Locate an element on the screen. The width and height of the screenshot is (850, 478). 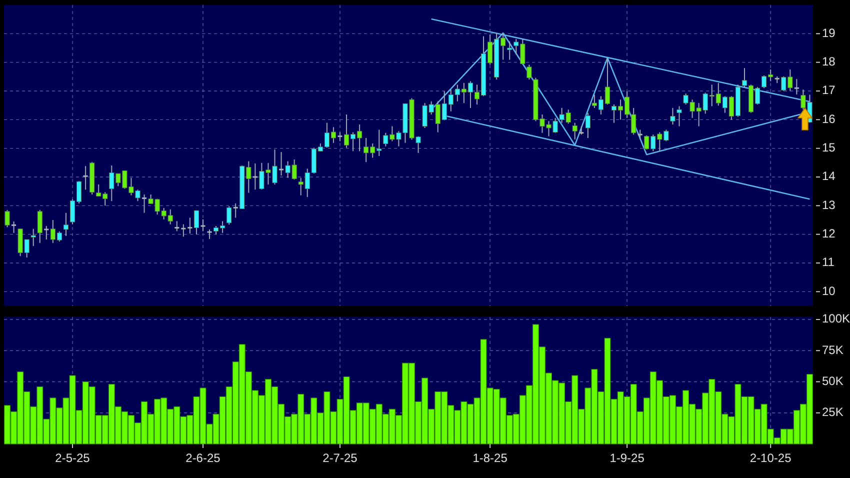
y-tick-label: 17 is located at coordinates (829, 90).